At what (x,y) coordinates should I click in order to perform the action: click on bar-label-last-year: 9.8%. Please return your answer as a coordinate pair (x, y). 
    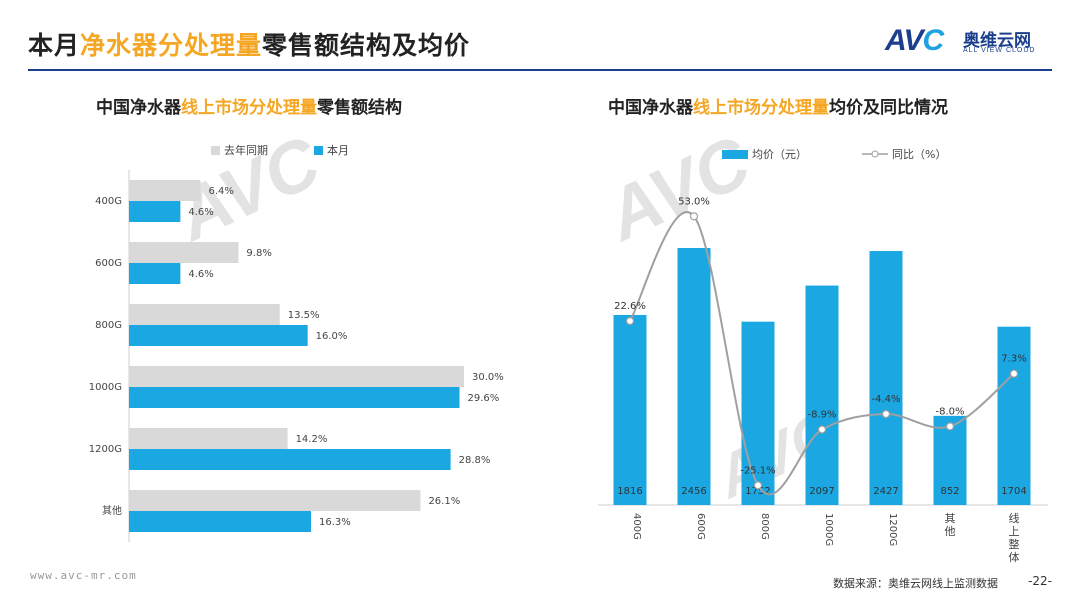
    Looking at the image, I should click on (258, 253).